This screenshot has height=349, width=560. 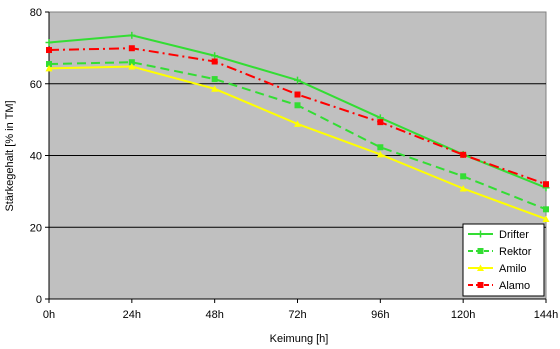 I want to click on y-tick-label: 0, so click(x=39, y=300).